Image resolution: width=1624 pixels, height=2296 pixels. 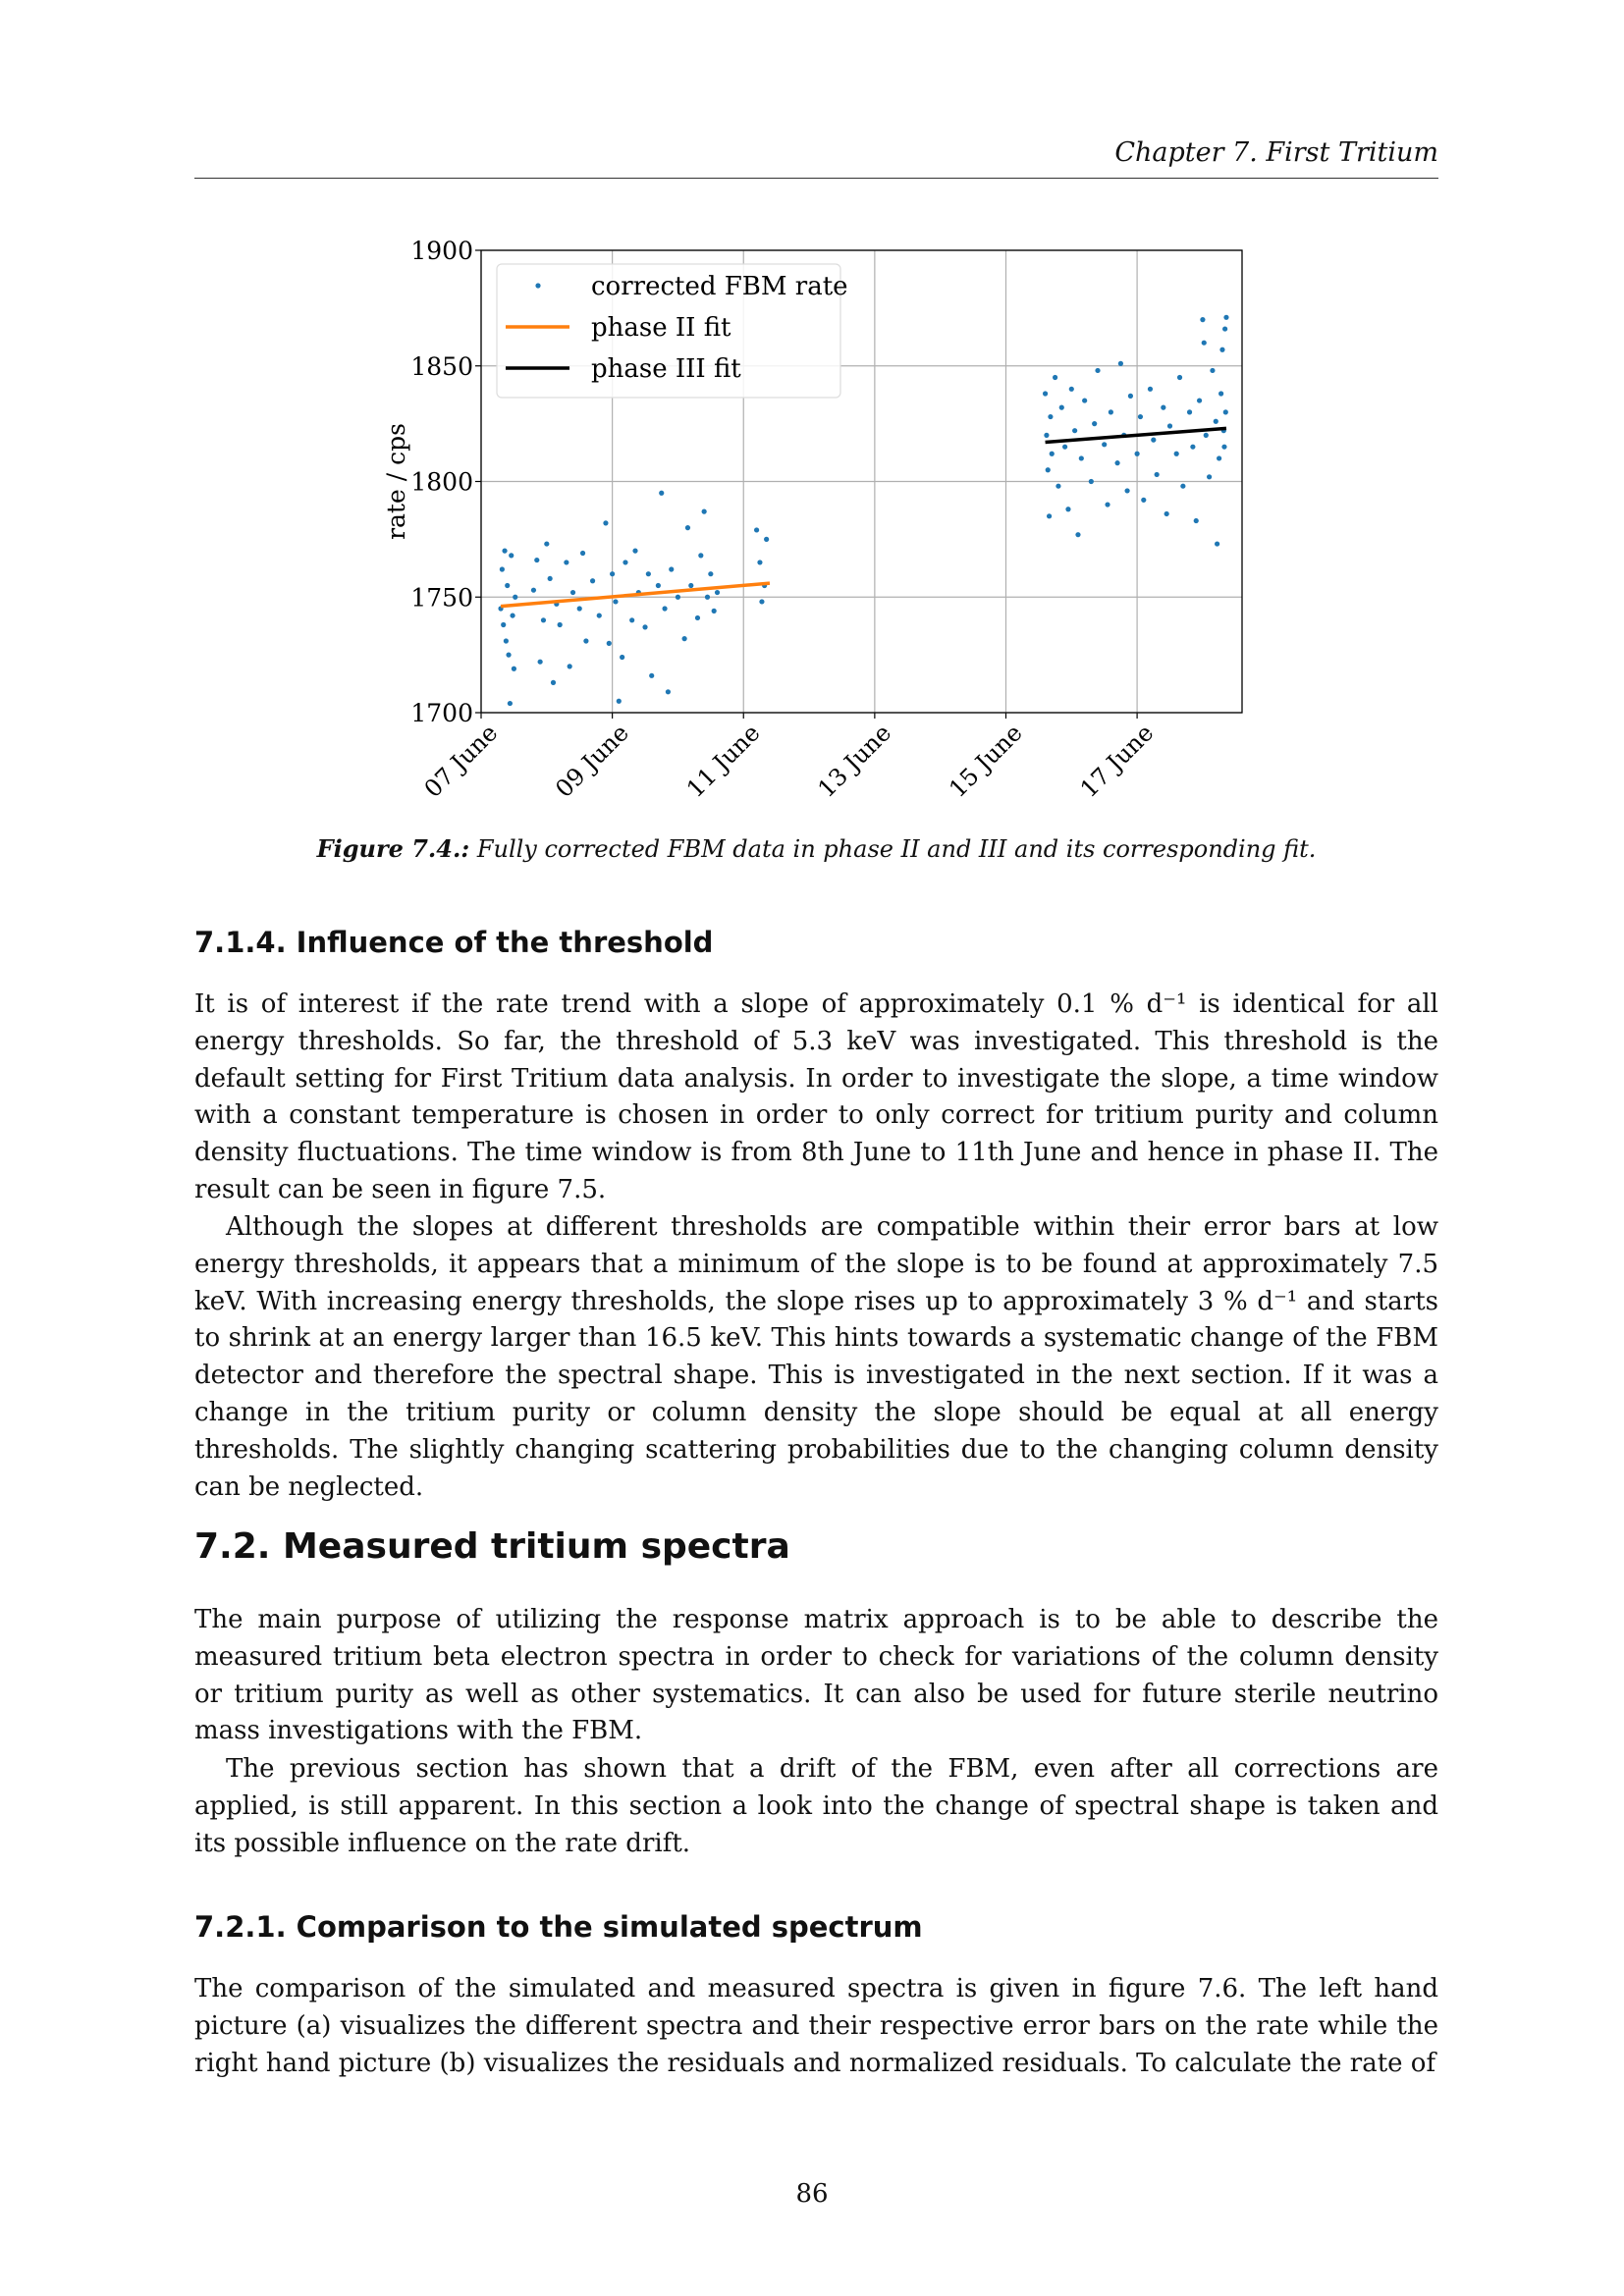 What do you see at coordinates (393, 849) in the screenshot?
I see `caption-label: Figure 7.4.:` at bounding box center [393, 849].